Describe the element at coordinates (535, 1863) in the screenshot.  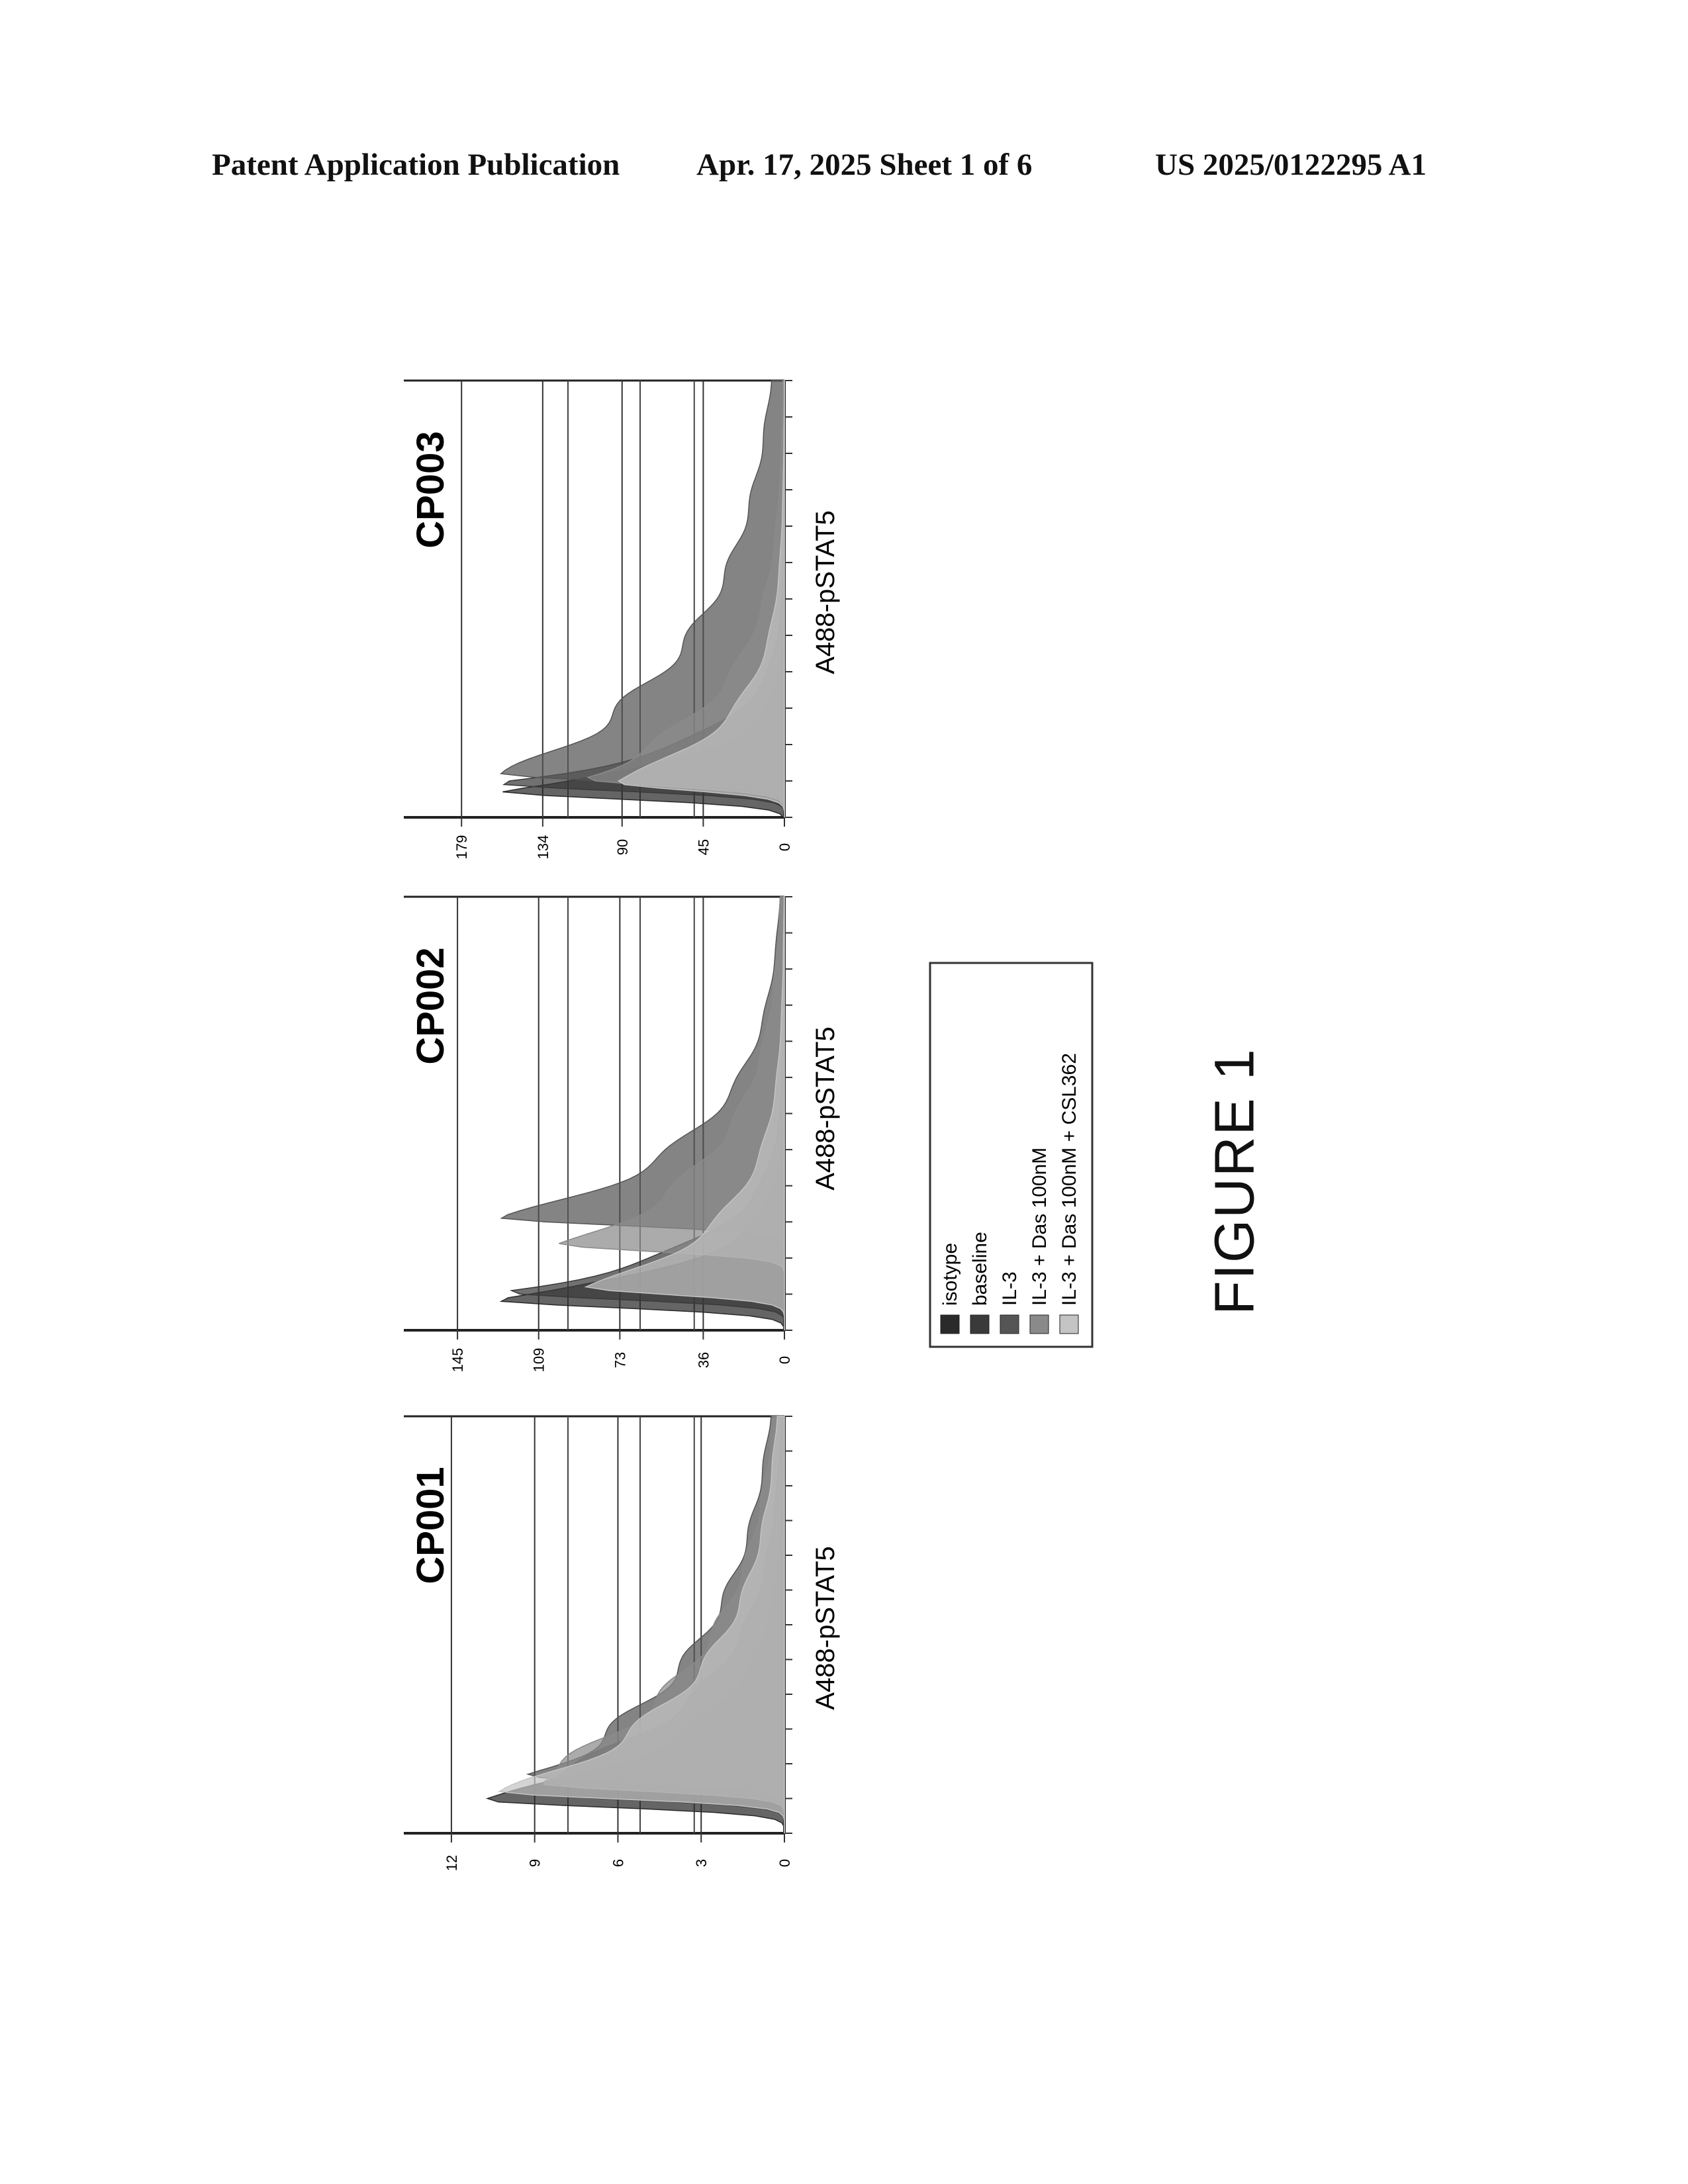
I see `count-tick-label: 9` at that location.